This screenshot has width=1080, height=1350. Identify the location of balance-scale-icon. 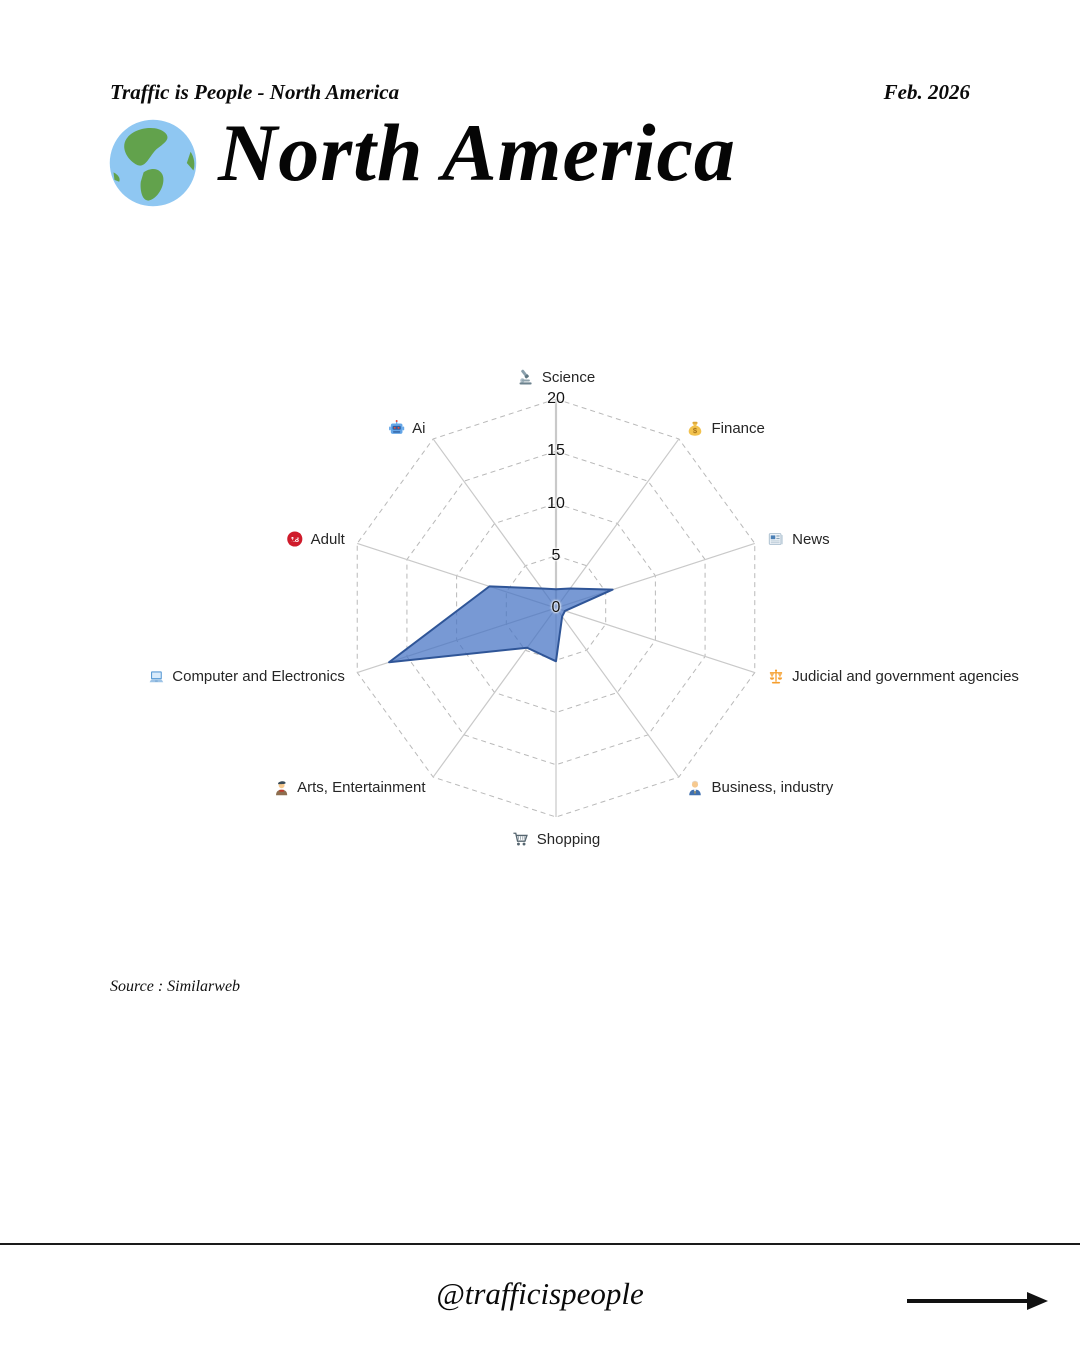
(776, 677).